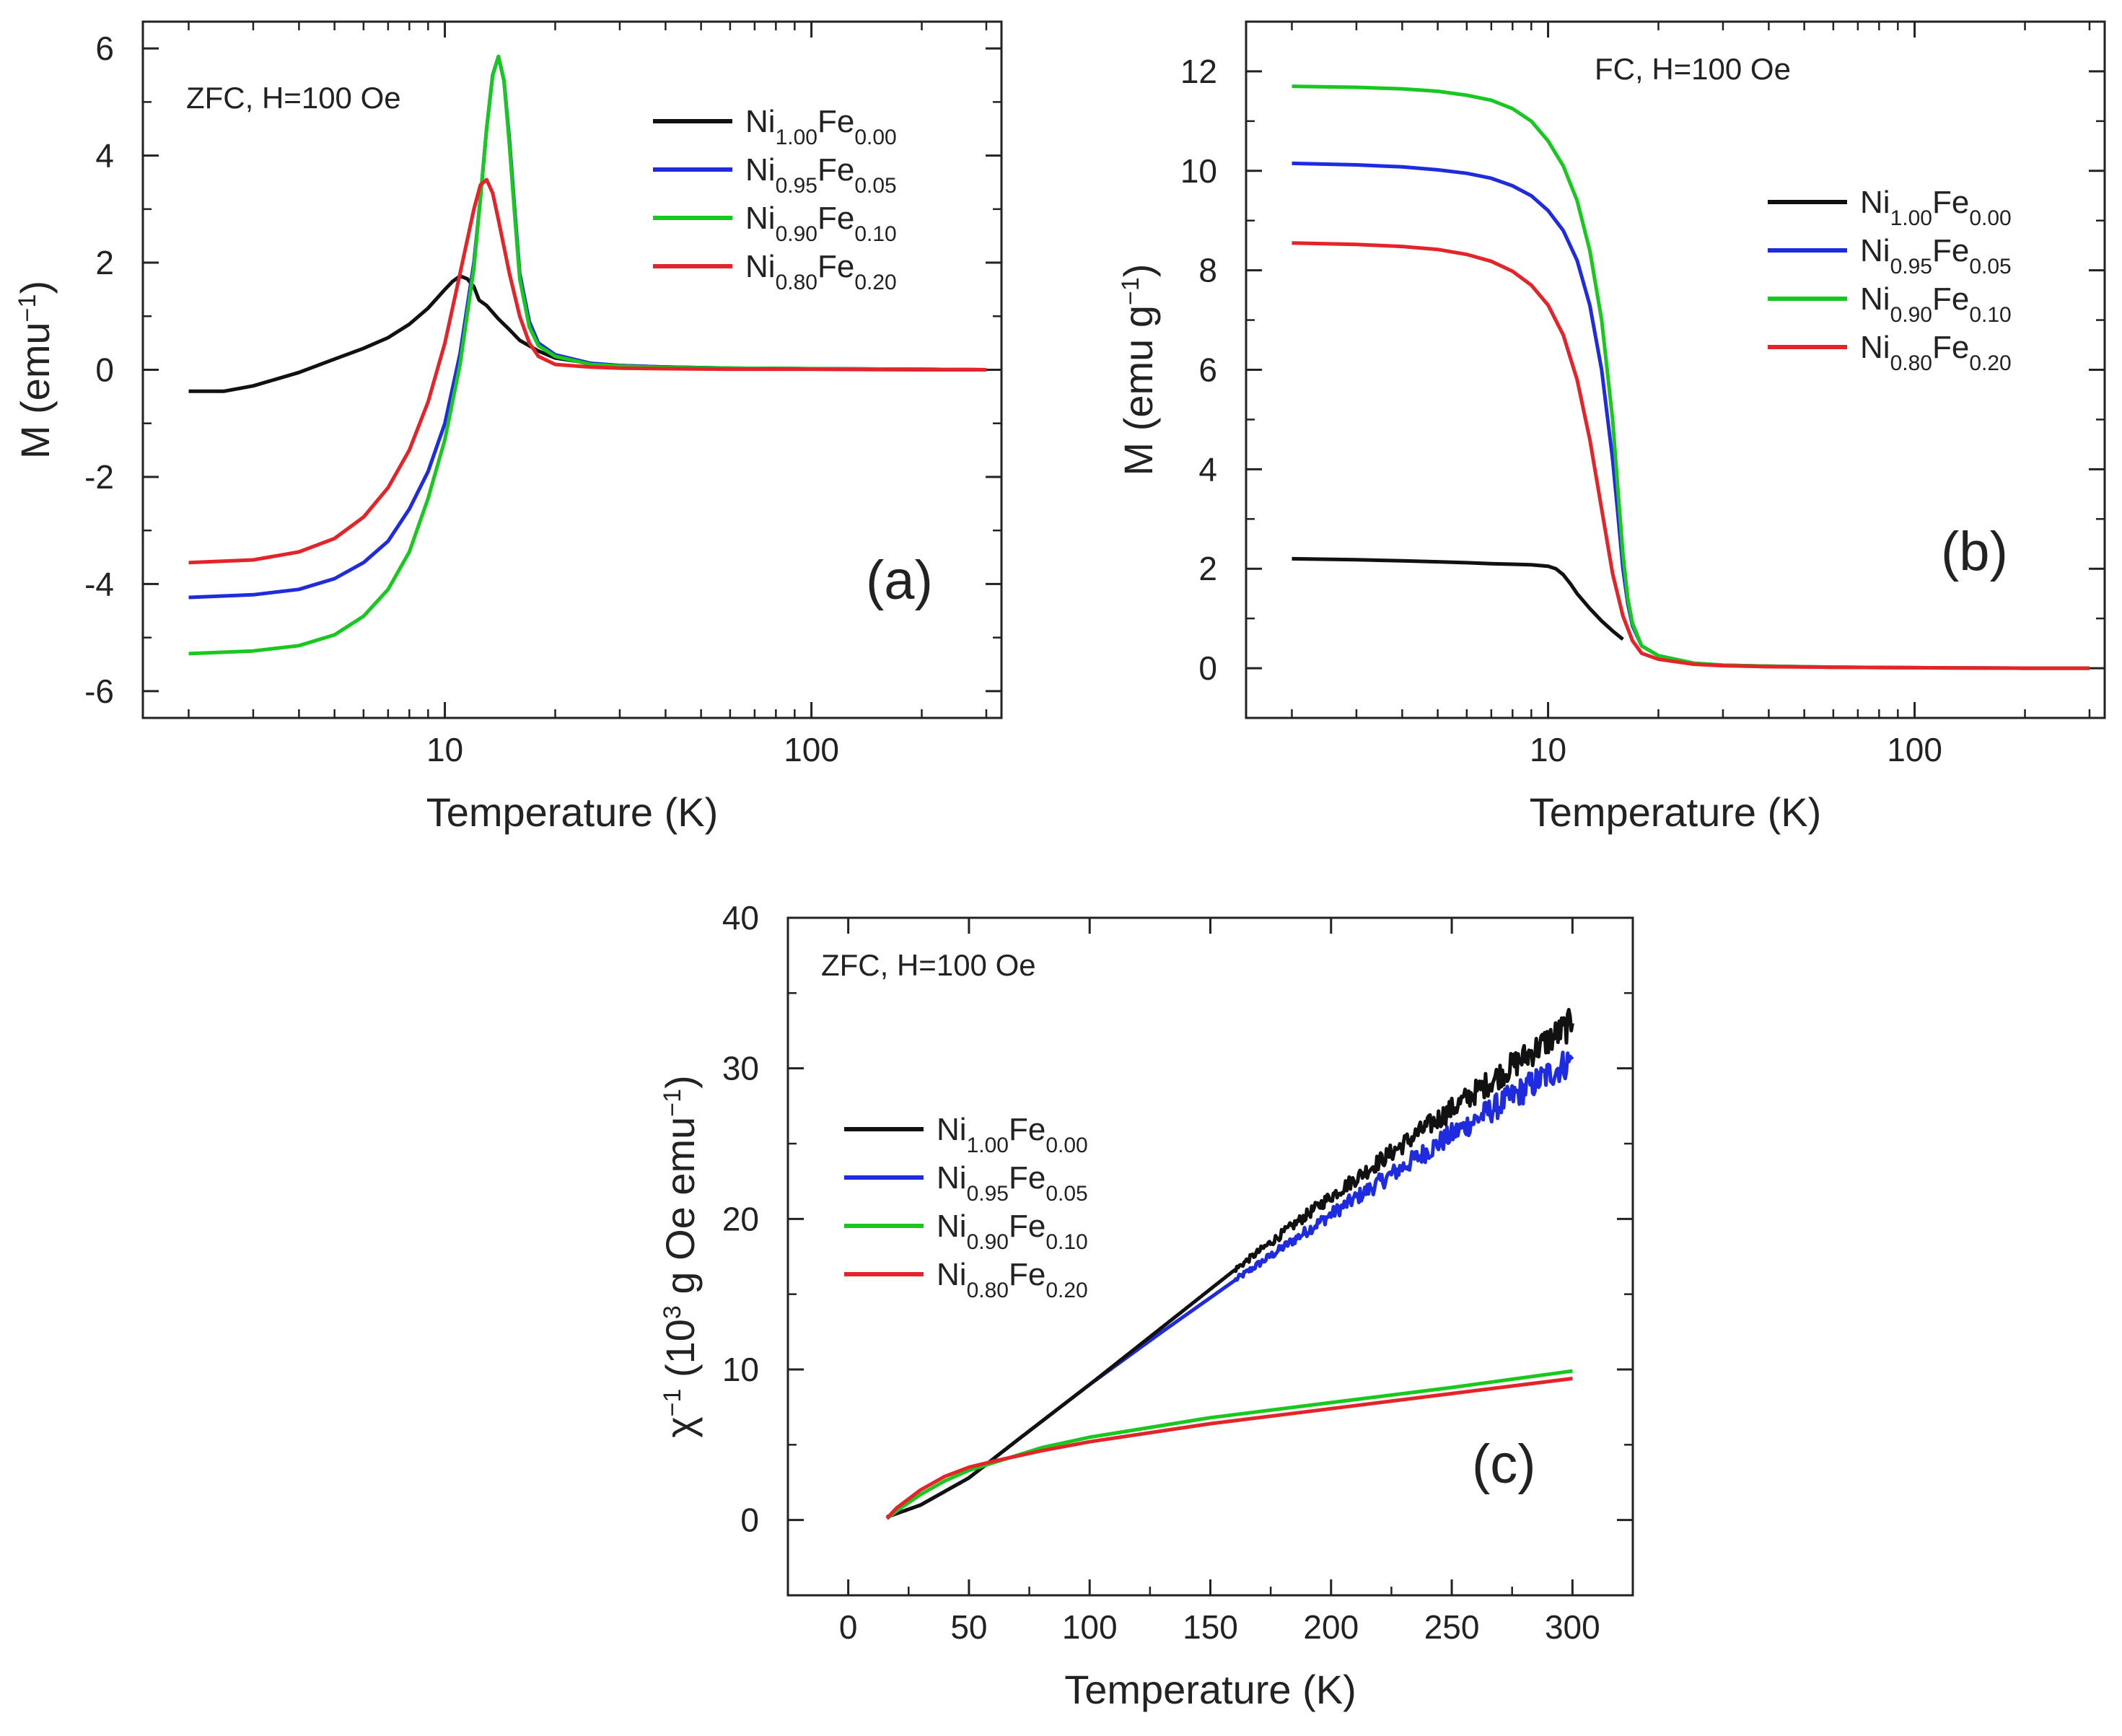 This screenshot has width=2122, height=1736. Describe the element at coordinates (680, 1211) in the screenshot. I see `y-label-mid: g Oe emu` at that location.